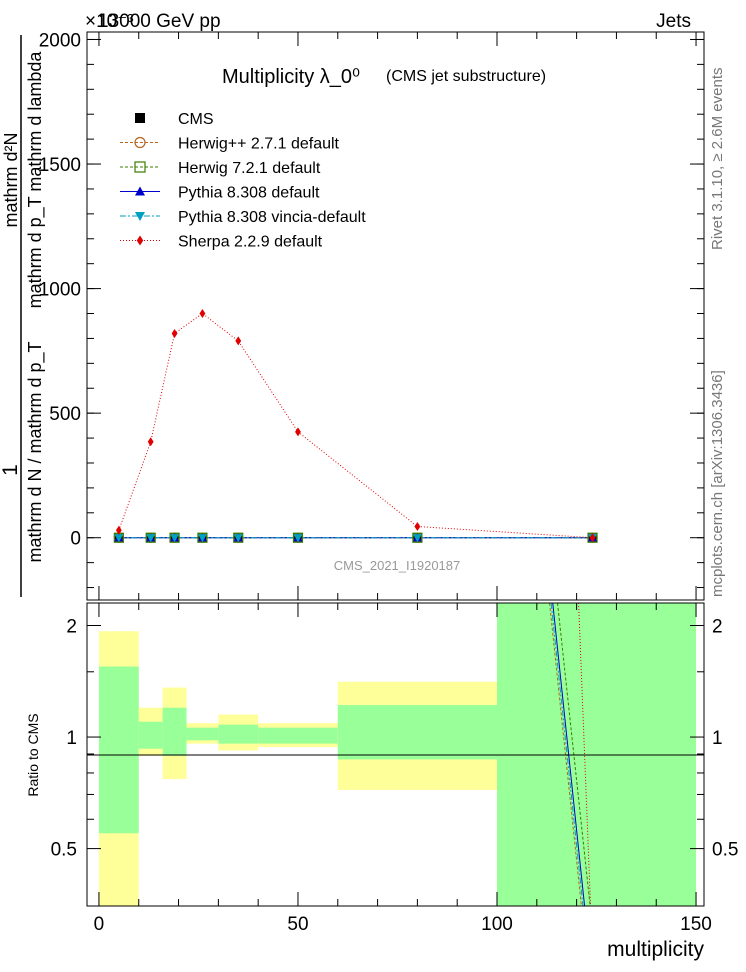 The image size is (746, 972). Describe the element at coordinates (159, 21) in the screenshot. I see `energy-label: 13000 GeV pp` at that location.